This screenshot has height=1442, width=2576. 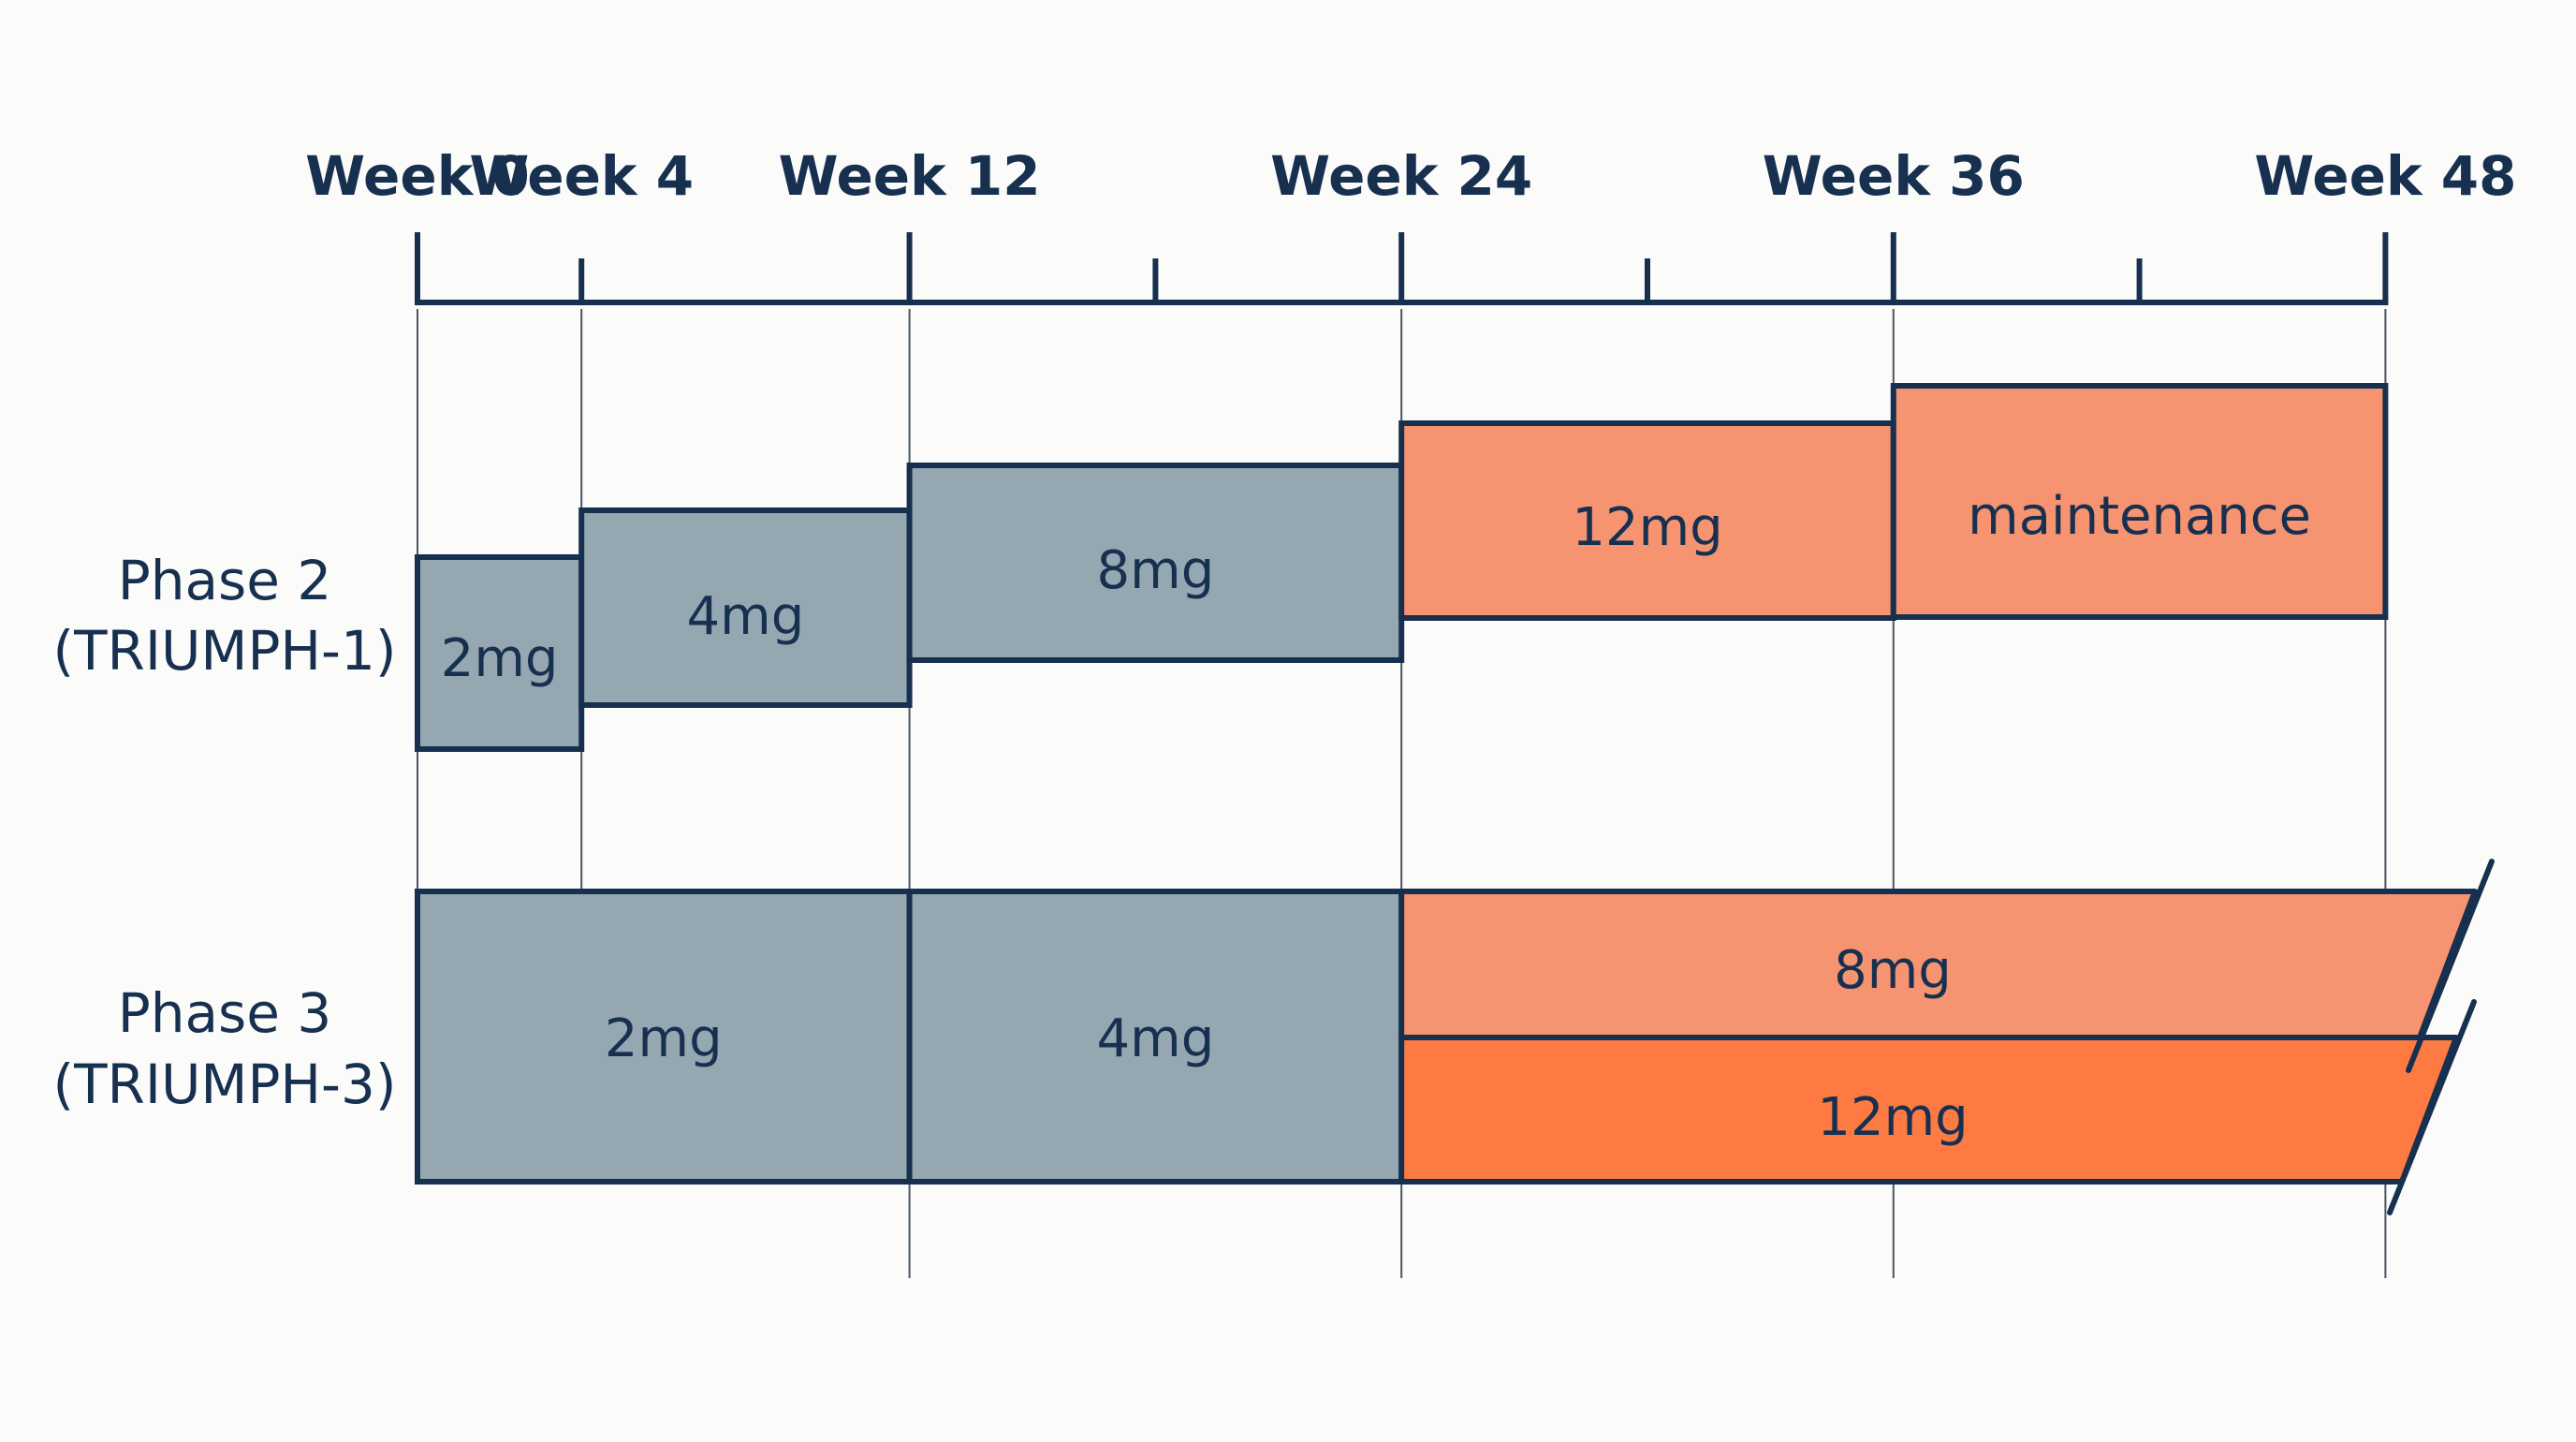 I want to click on phase-2-block-12mg, so click(x=1647, y=520).